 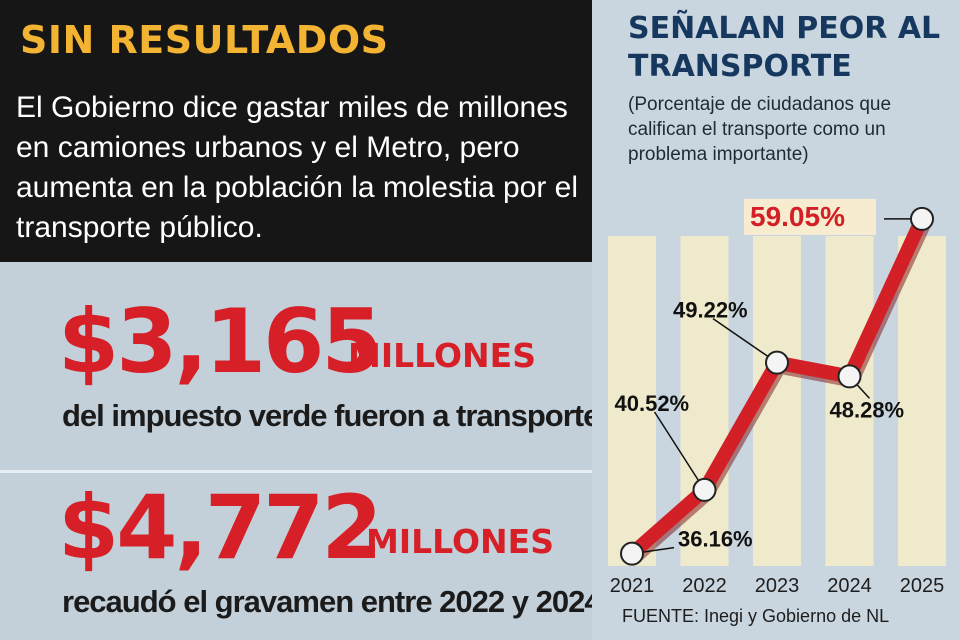 I want to click on x-tick-label: 2022, so click(x=704, y=586).